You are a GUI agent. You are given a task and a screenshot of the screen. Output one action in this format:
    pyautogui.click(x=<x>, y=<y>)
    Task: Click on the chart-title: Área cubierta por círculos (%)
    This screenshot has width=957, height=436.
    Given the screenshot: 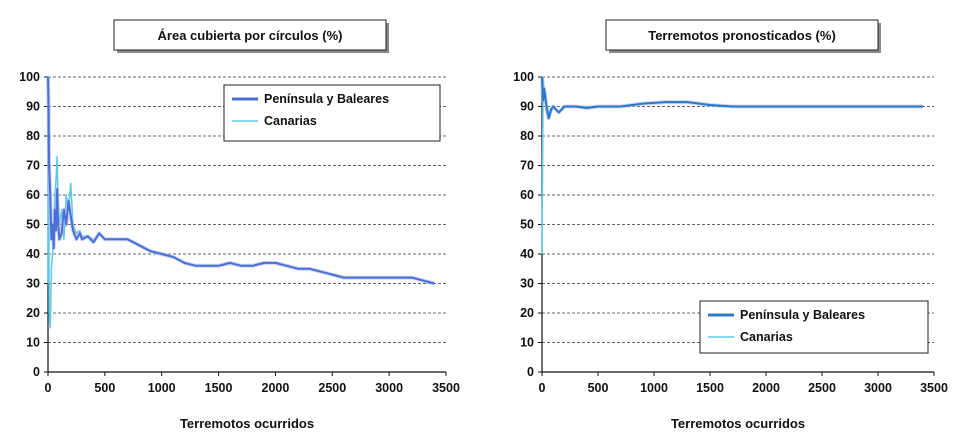 What is the action you would take?
    pyautogui.click(x=250, y=35)
    